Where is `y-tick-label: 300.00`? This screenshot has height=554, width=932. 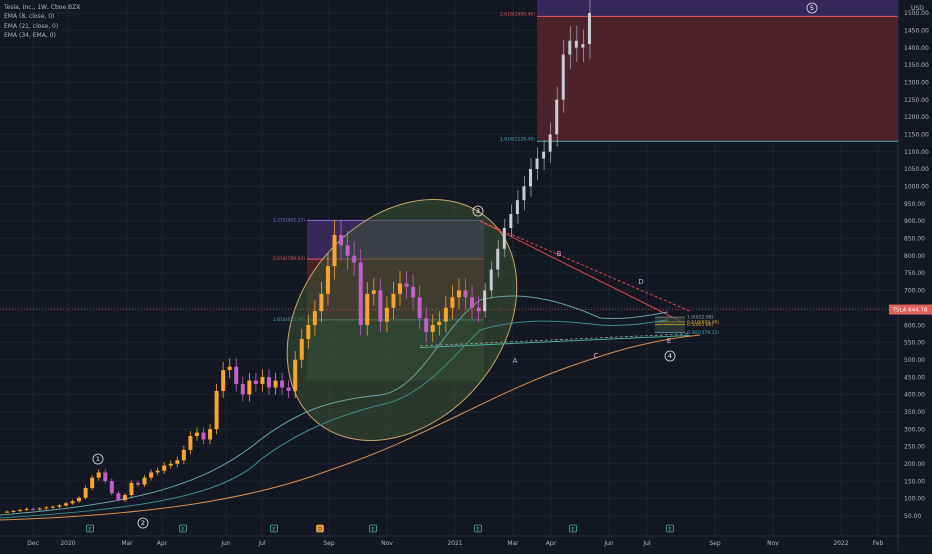
y-tick-label: 300.00 is located at coordinates (914, 429).